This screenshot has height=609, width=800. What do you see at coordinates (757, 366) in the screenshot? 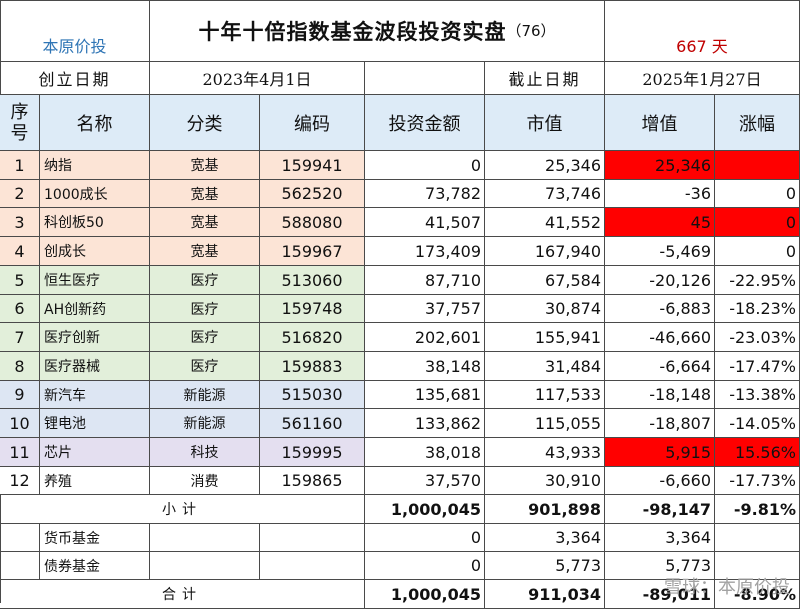
I see `row-pct: -17.47%` at bounding box center [757, 366].